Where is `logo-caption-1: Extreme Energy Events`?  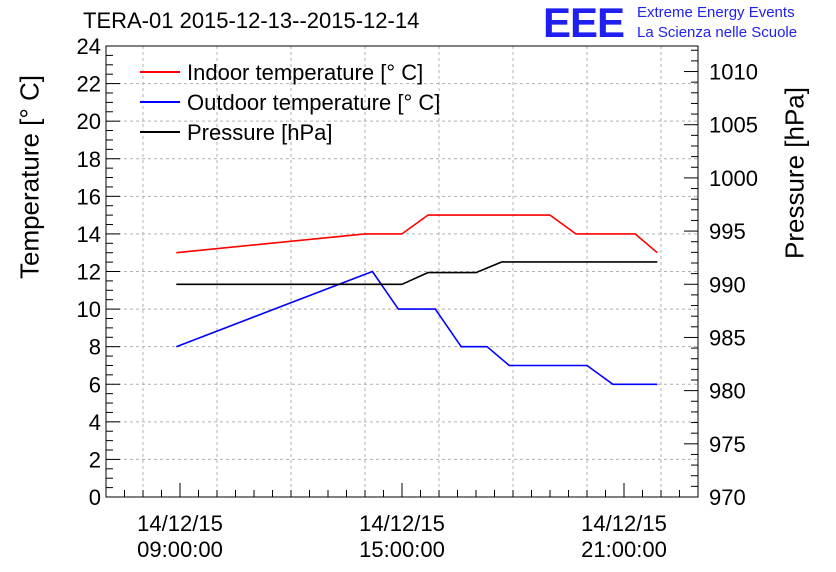
logo-caption-1: Extreme Energy Events is located at coordinates (716, 12).